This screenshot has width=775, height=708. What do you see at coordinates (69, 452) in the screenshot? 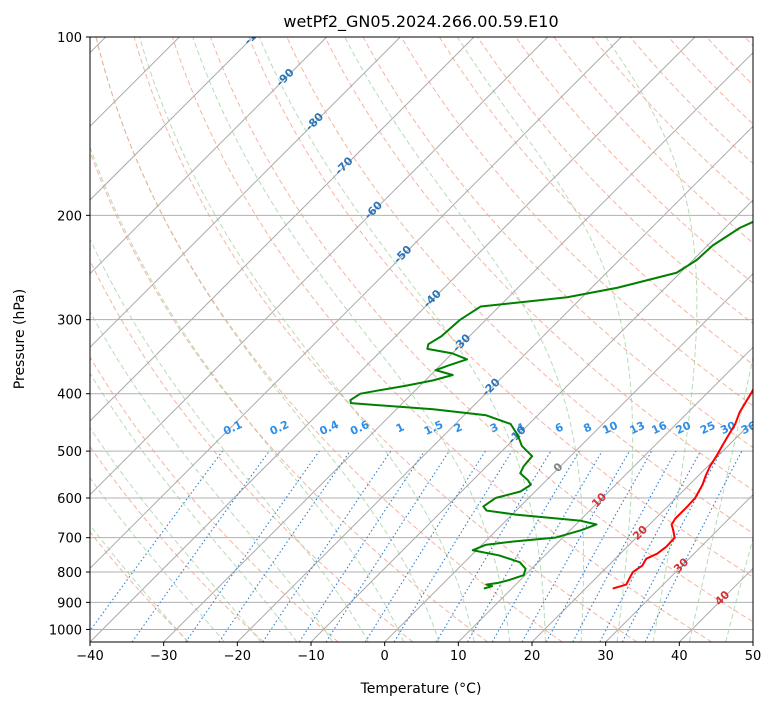
I see `y-tick-label: 500` at bounding box center [69, 452].